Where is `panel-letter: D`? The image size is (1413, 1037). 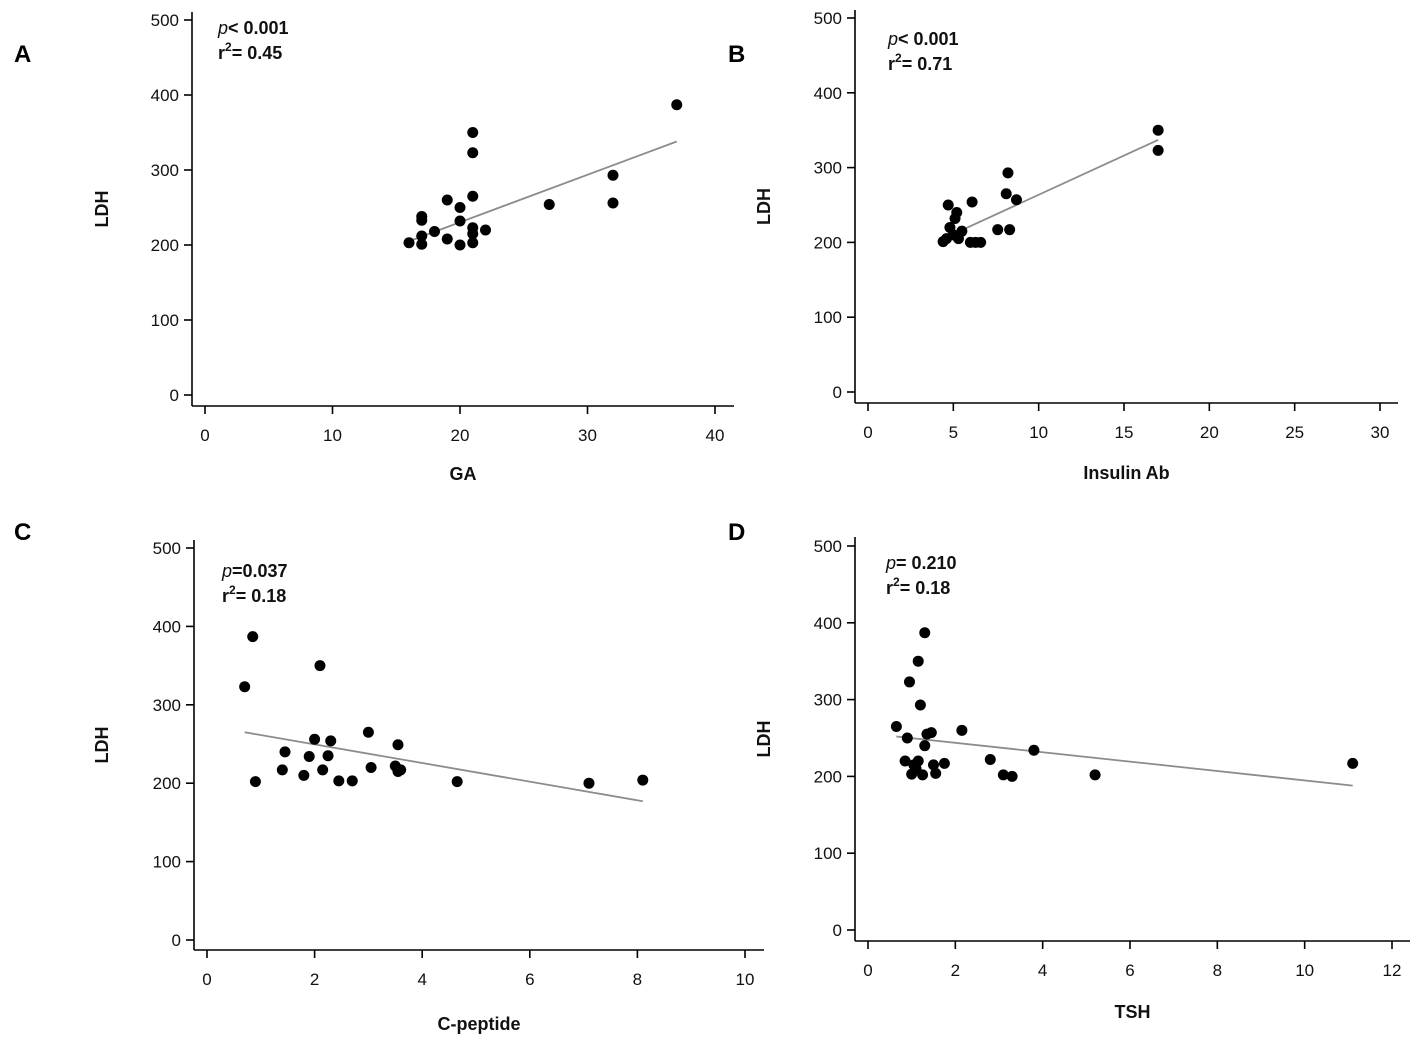
panel-letter: D is located at coordinates (736, 532).